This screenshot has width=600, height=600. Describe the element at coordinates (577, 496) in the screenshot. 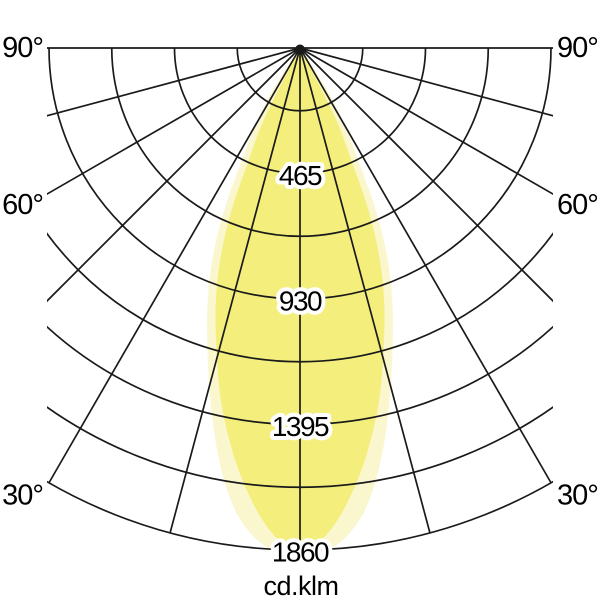

I see `angle-label-right-30: 30°` at that location.